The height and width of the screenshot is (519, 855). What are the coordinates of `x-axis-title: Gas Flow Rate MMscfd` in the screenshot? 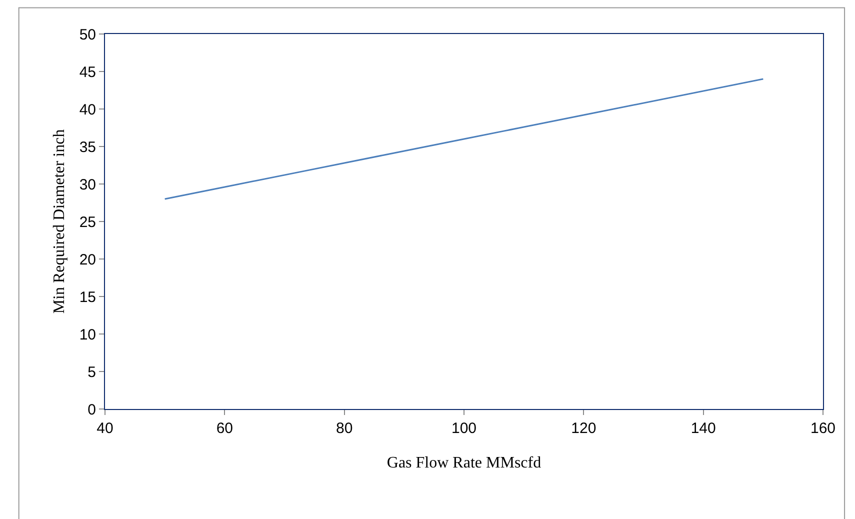 It's located at (464, 463).